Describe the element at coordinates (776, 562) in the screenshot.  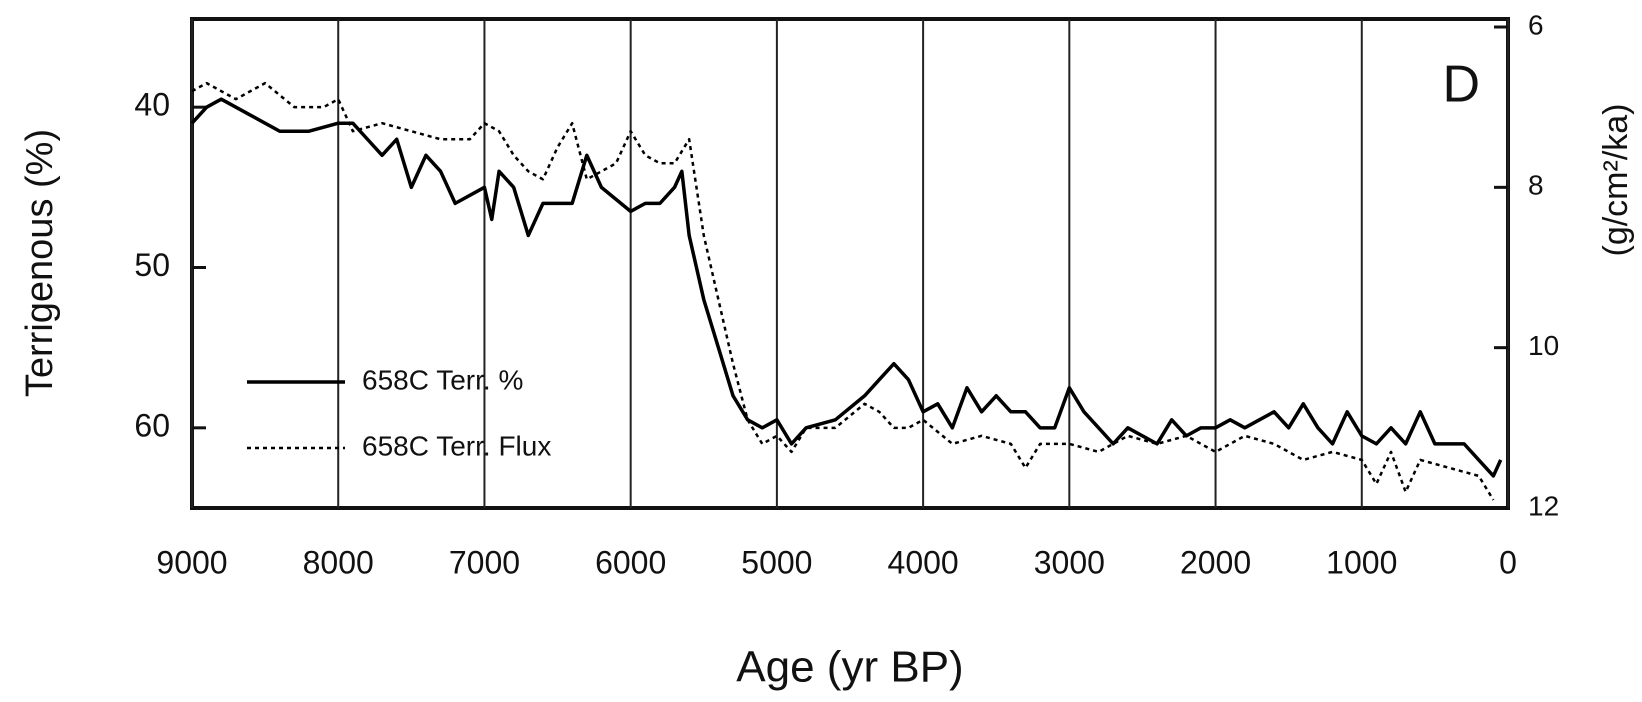
I see `x-tick-label: 5000` at that location.